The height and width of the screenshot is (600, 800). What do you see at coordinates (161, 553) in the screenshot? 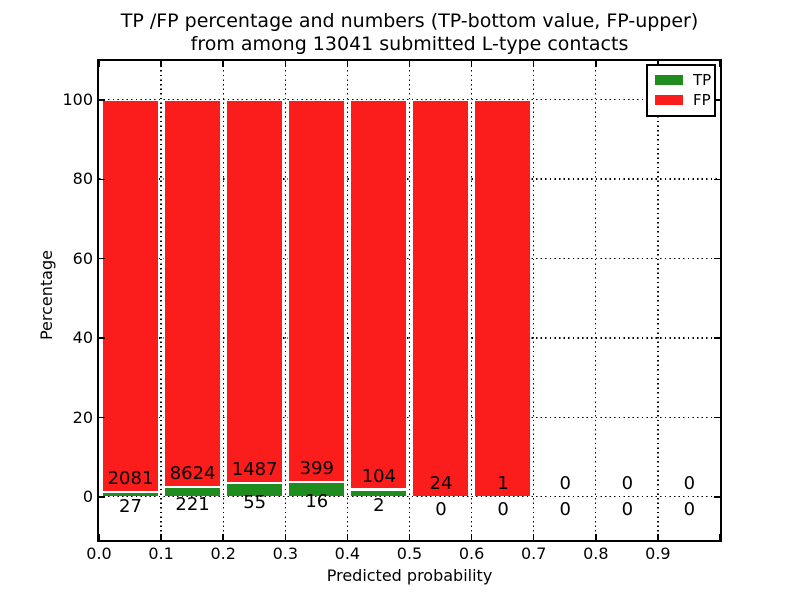
I see `x-tick-label: 0.1` at bounding box center [161, 553].